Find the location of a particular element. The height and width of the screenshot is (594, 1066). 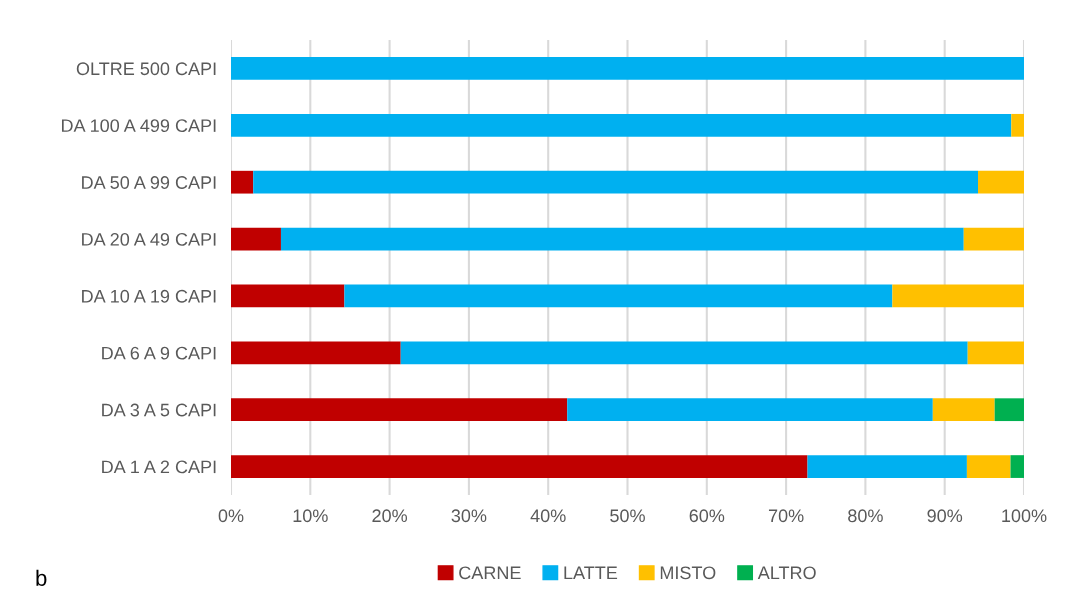

y-tick-label: DA 3 A 5 CAPI is located at coordinates (159, 410).